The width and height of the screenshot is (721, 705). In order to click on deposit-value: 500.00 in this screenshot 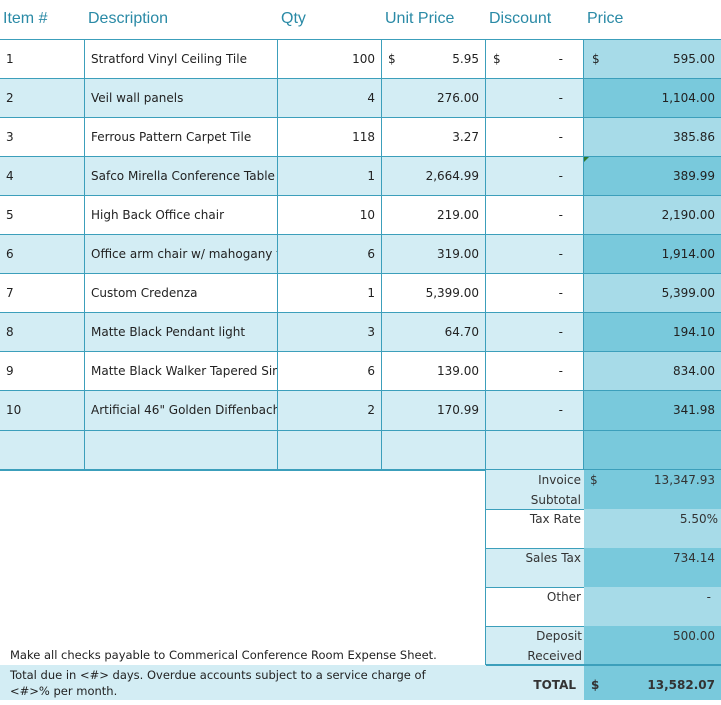, I will do `click(694, 636)`.